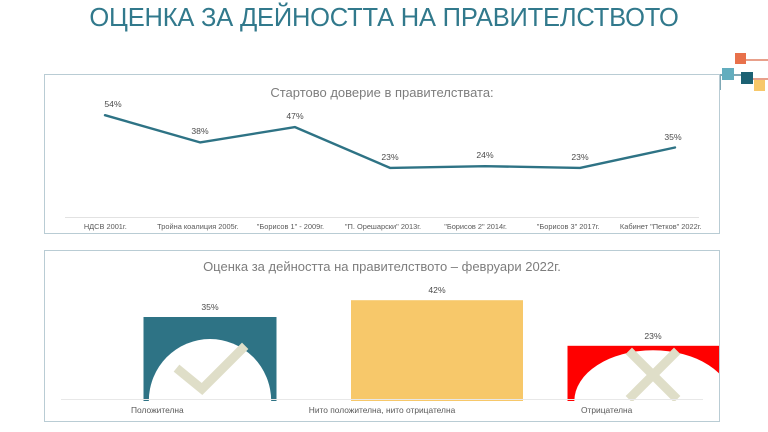 Image resolution: width=768 pixels, height=432 pixels. Describe the element at coordinates (211, 369) in the screenshot. I see `check-icon` at that location.